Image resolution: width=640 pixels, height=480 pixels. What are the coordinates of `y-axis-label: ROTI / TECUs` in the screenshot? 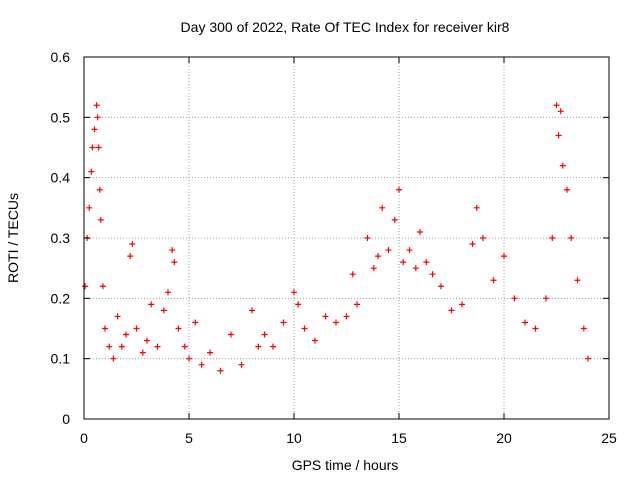 It's located at (13, 238).